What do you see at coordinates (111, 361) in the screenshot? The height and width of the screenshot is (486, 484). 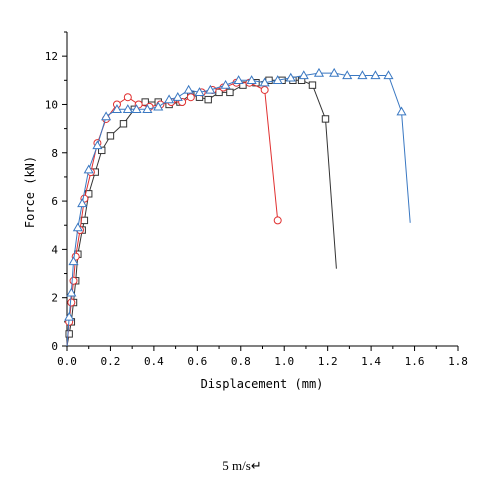 I see `x-tick-label: 0.2` at bounding box center [111, 361].